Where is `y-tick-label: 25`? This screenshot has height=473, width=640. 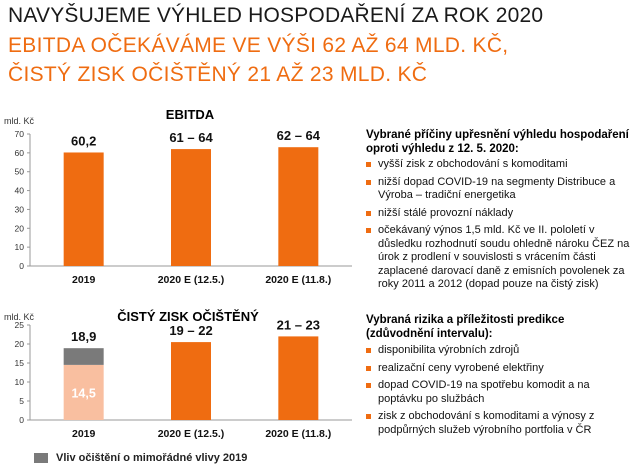 y-tick-label: 25 is located at coordinates (20, 325).